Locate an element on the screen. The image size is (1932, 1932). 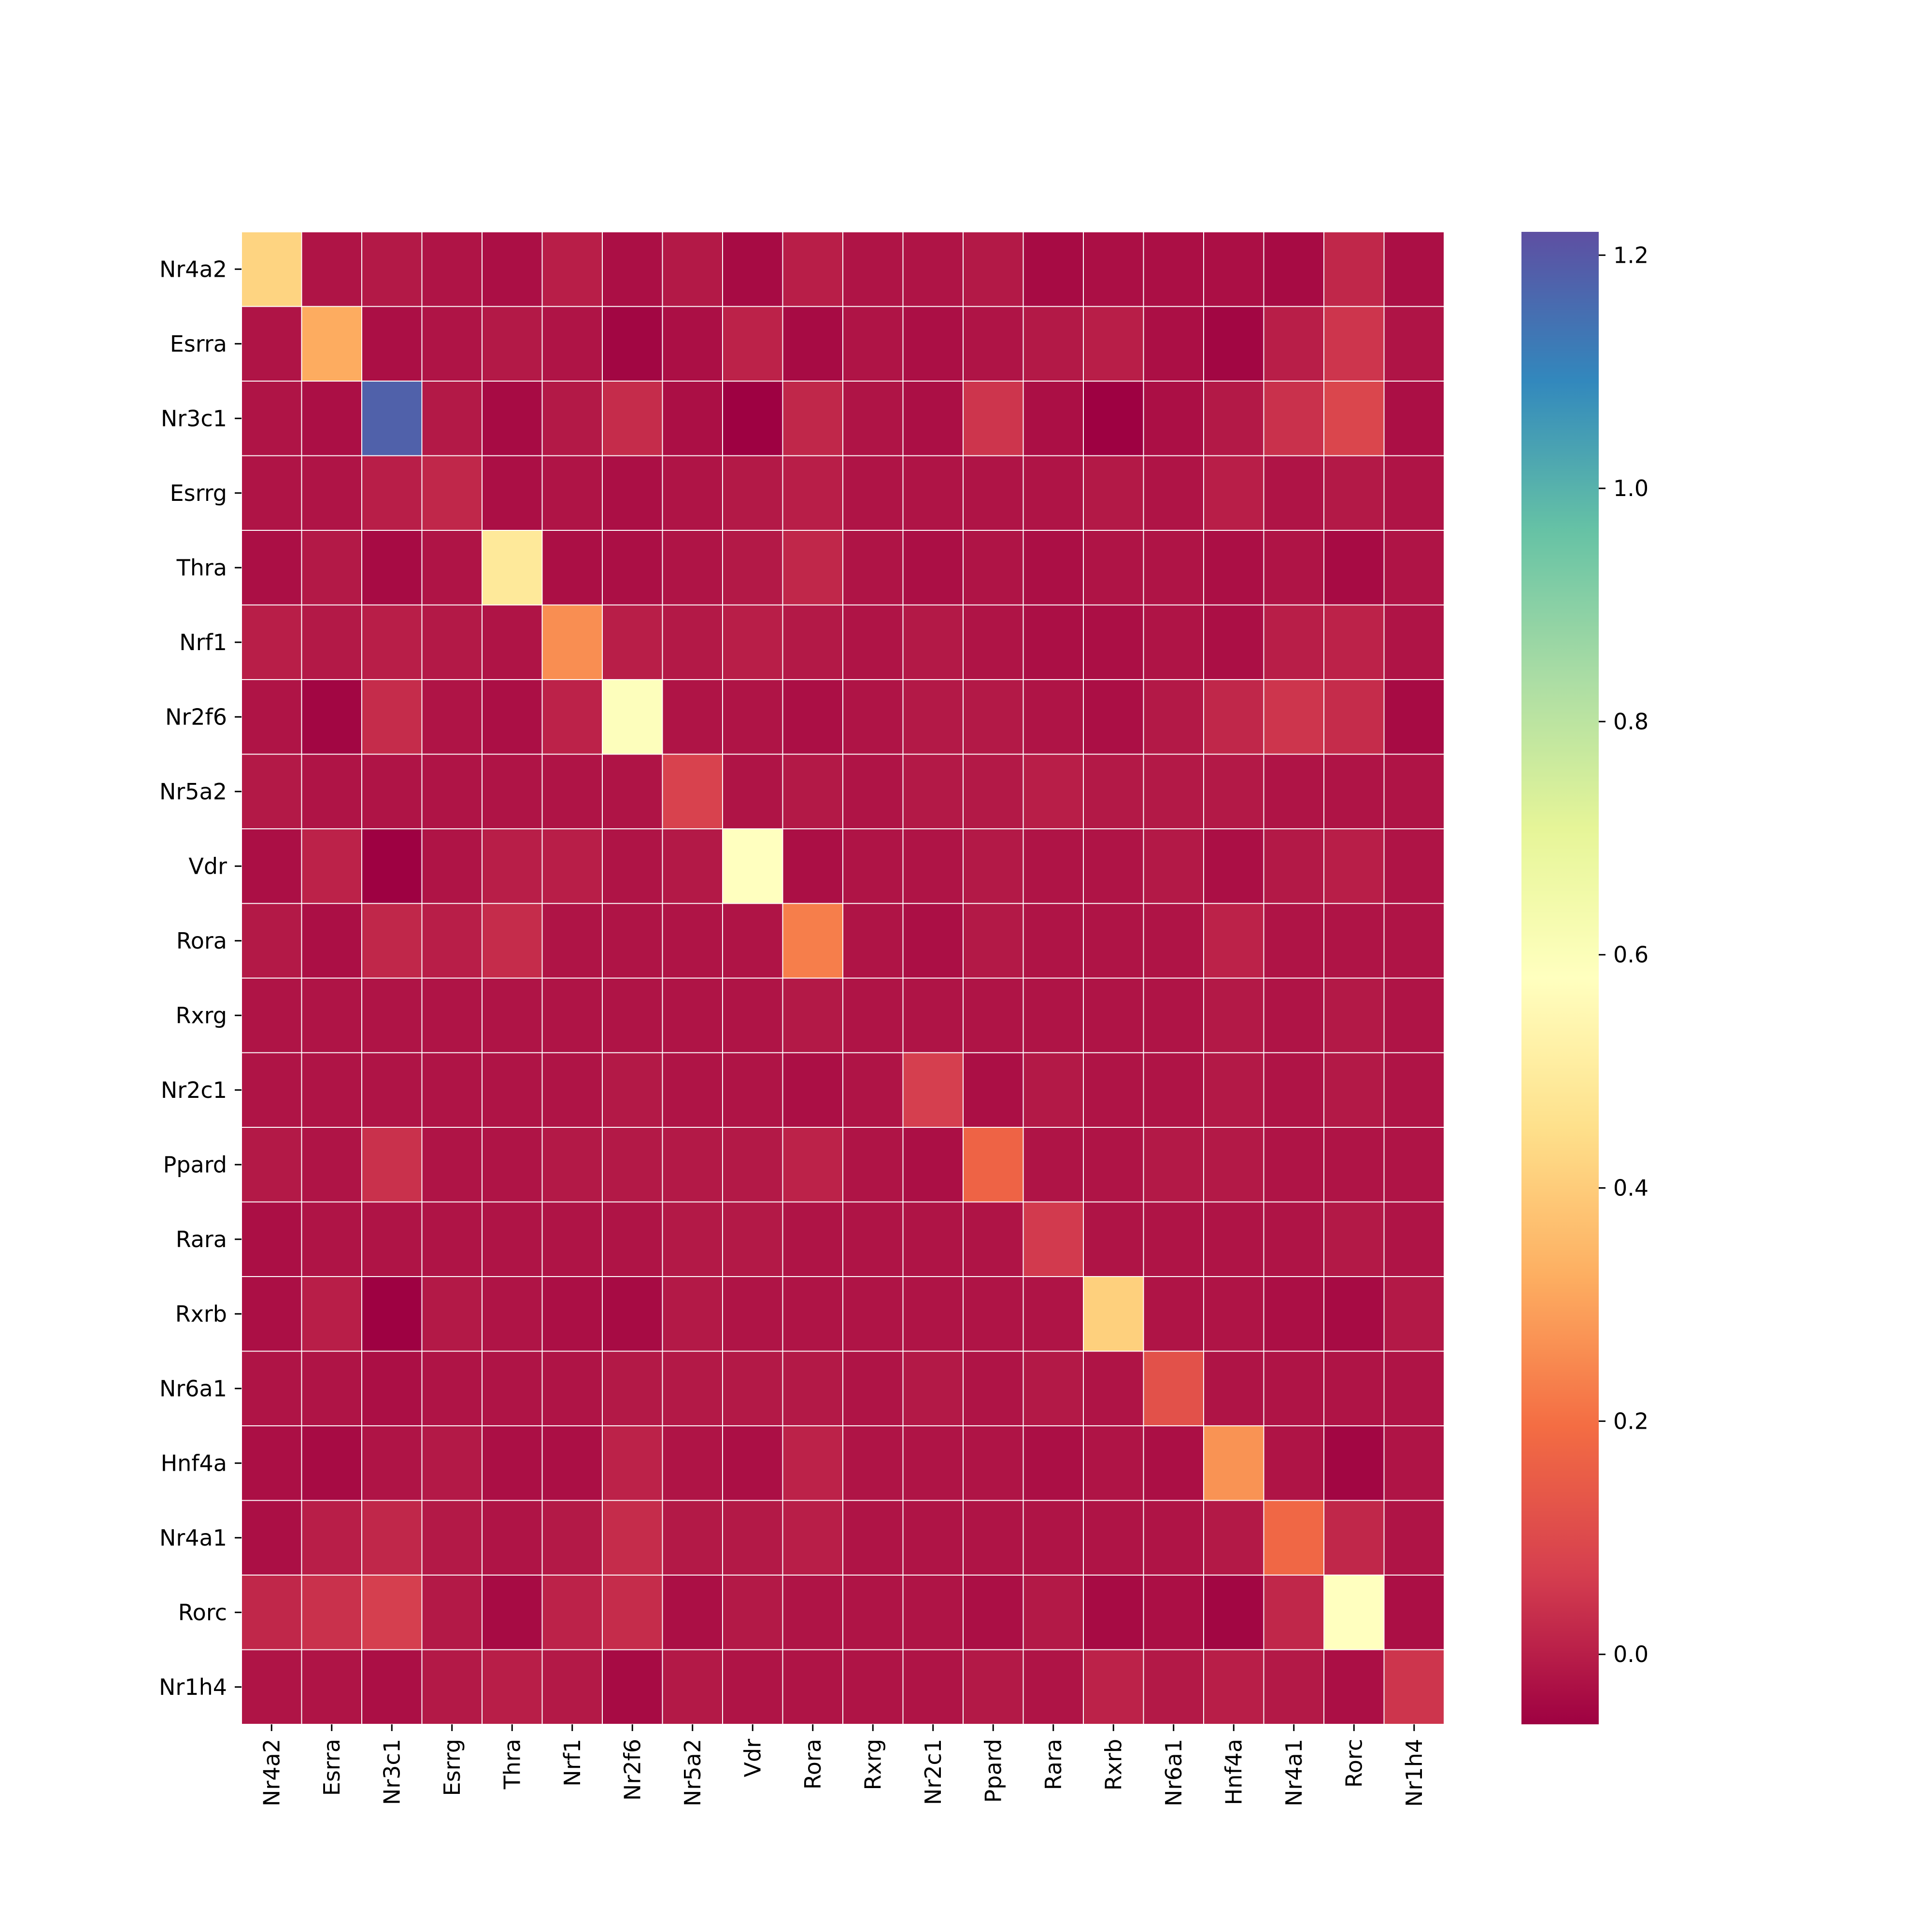
column-label: Thra is located at coordinates (512, 1764).